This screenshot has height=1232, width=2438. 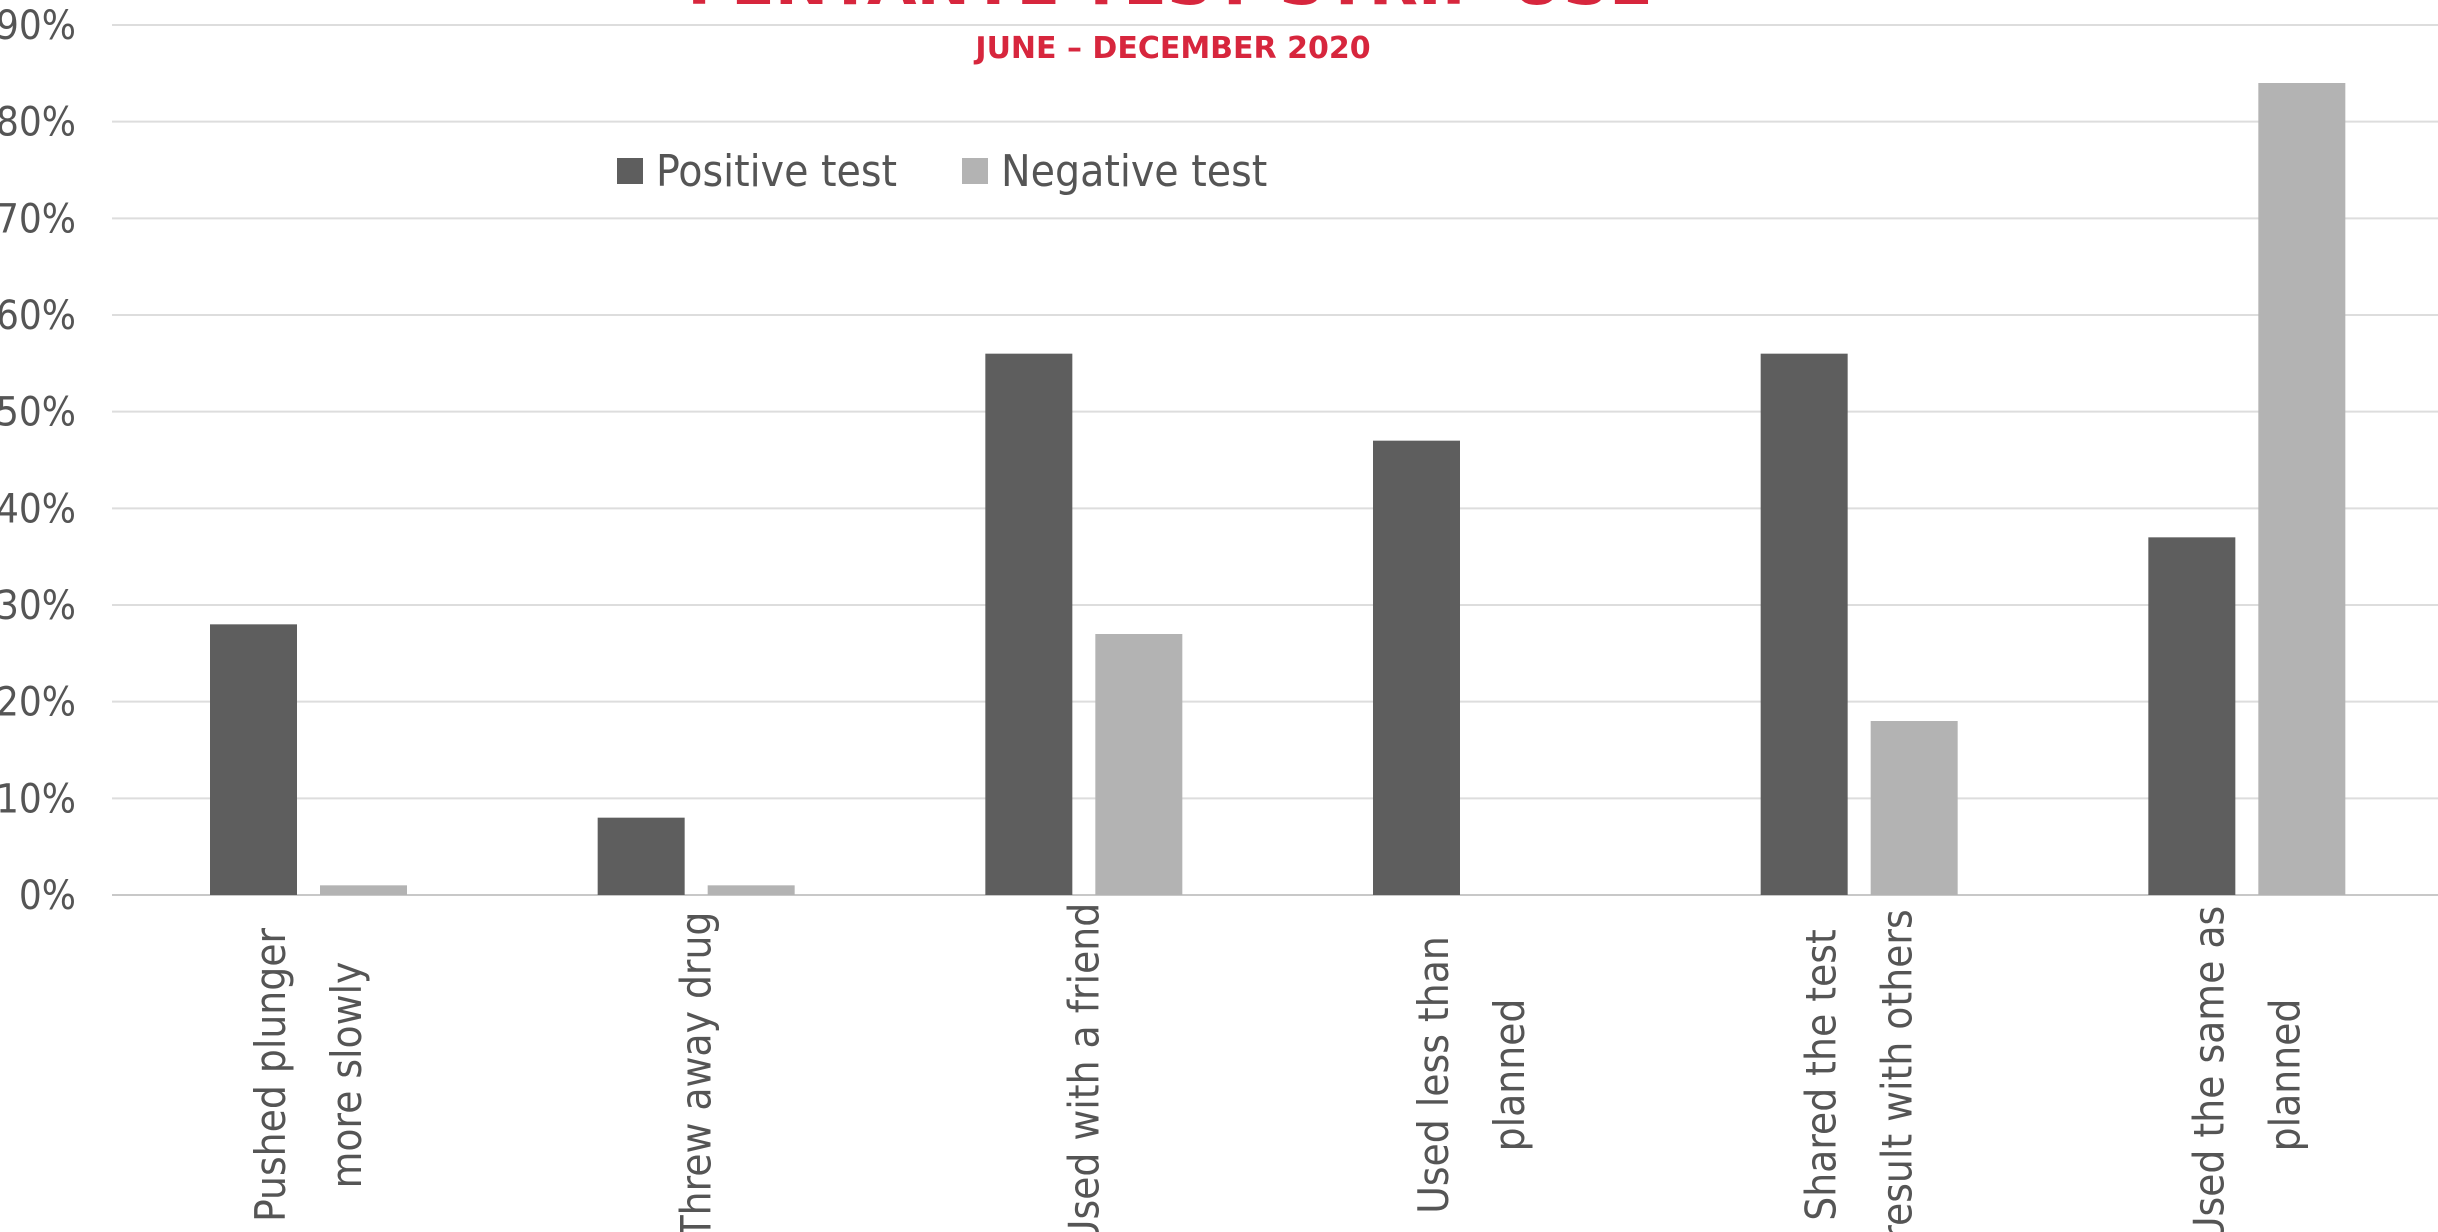 I want to click on category-label-line: Shared the test, so click(x=1821, y=1075).